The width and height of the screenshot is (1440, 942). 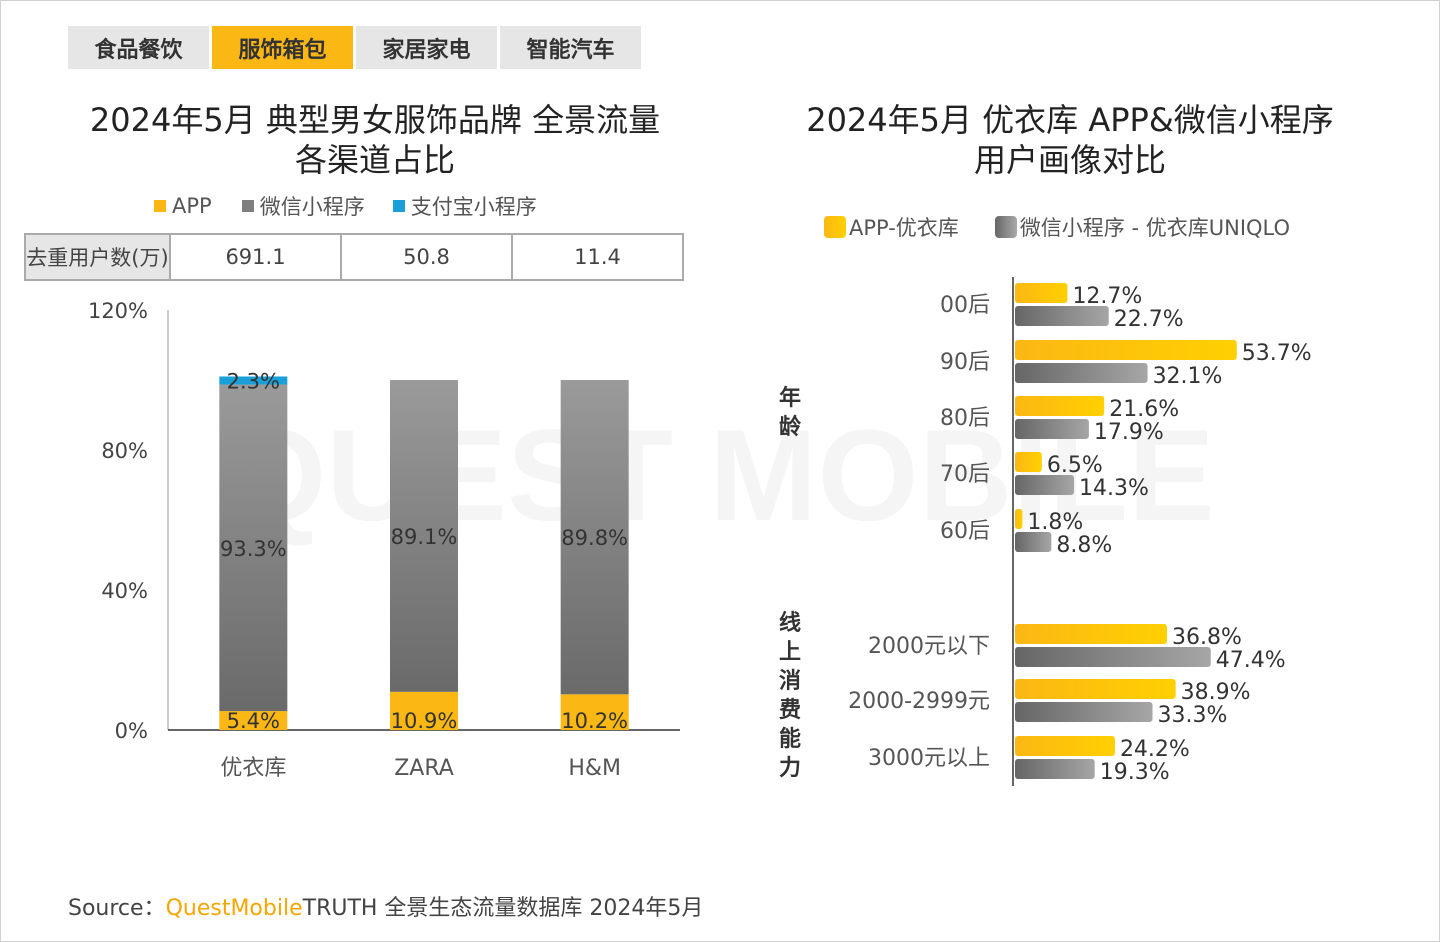 I want to click on group-label: 上, so click(x=790, y=652).